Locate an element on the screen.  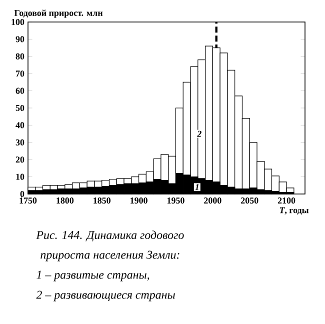
y-tick-label: 0 is located at coordinates (22, 194).